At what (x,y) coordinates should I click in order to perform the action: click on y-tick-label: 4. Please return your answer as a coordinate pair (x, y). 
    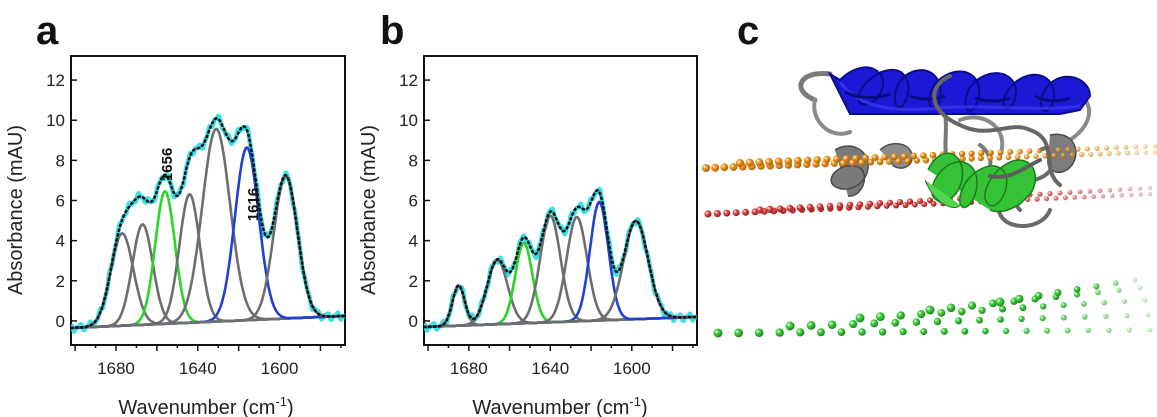
    Looking at the image, I should click on (413, 241).